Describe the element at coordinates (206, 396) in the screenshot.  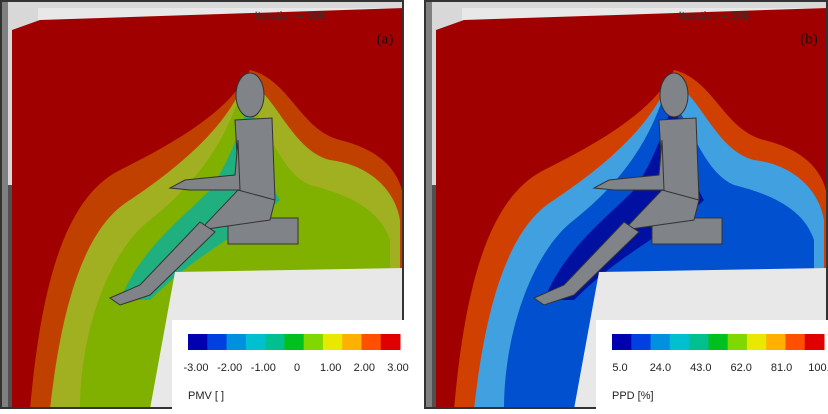
I see `colorbar-title: PMV [ ]` at that location.